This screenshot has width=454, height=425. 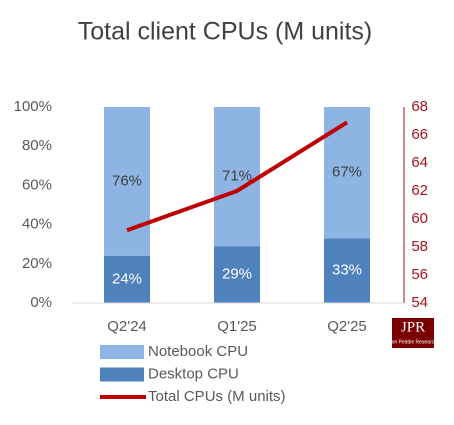 I want to click on y-tick-label: 80%, so click(x=37, y=145).